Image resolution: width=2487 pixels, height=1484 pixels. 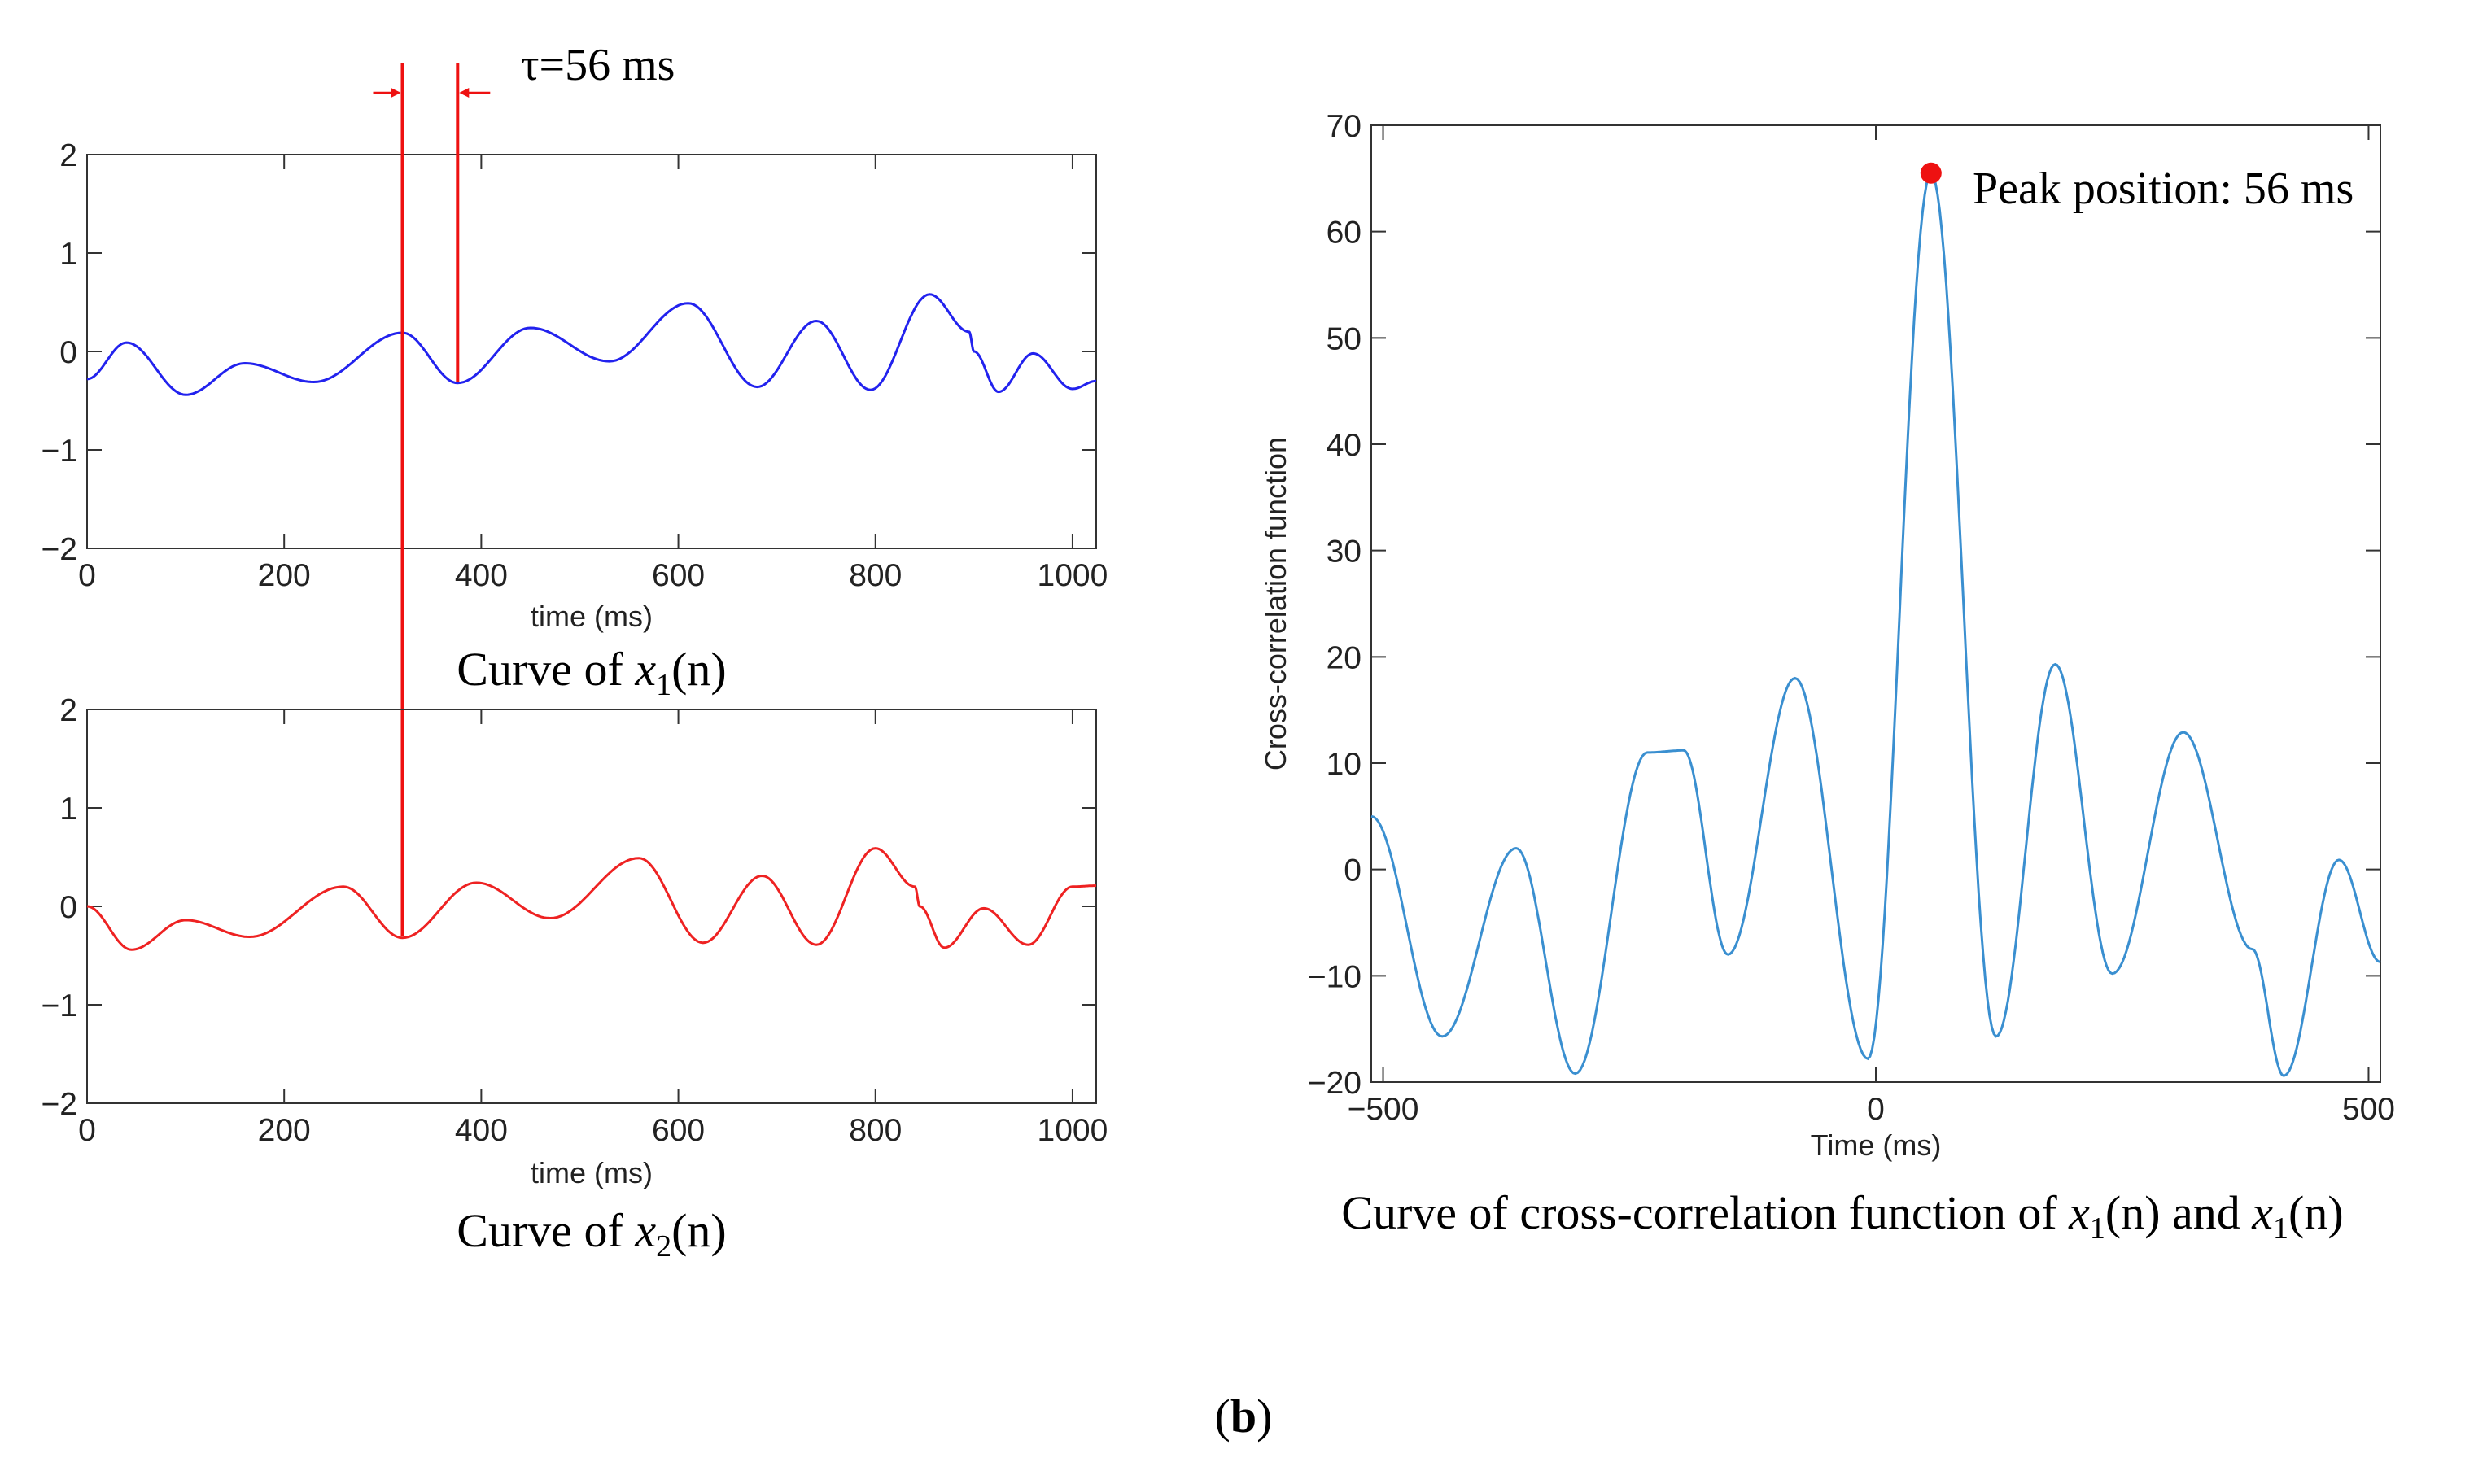 What do you see at coordinates (1383, 1110) in the screenshot?
I see `x-tick-label: −500` at bounding box center [1383, 1110].